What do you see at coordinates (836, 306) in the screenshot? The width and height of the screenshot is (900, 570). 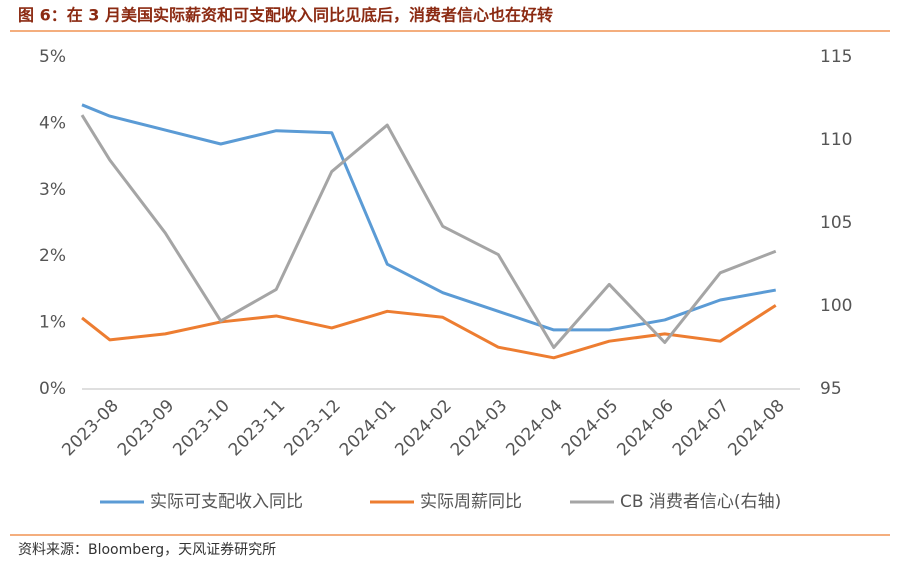 I see `y2-tick-label: 100` at bounding box center [836, 306].